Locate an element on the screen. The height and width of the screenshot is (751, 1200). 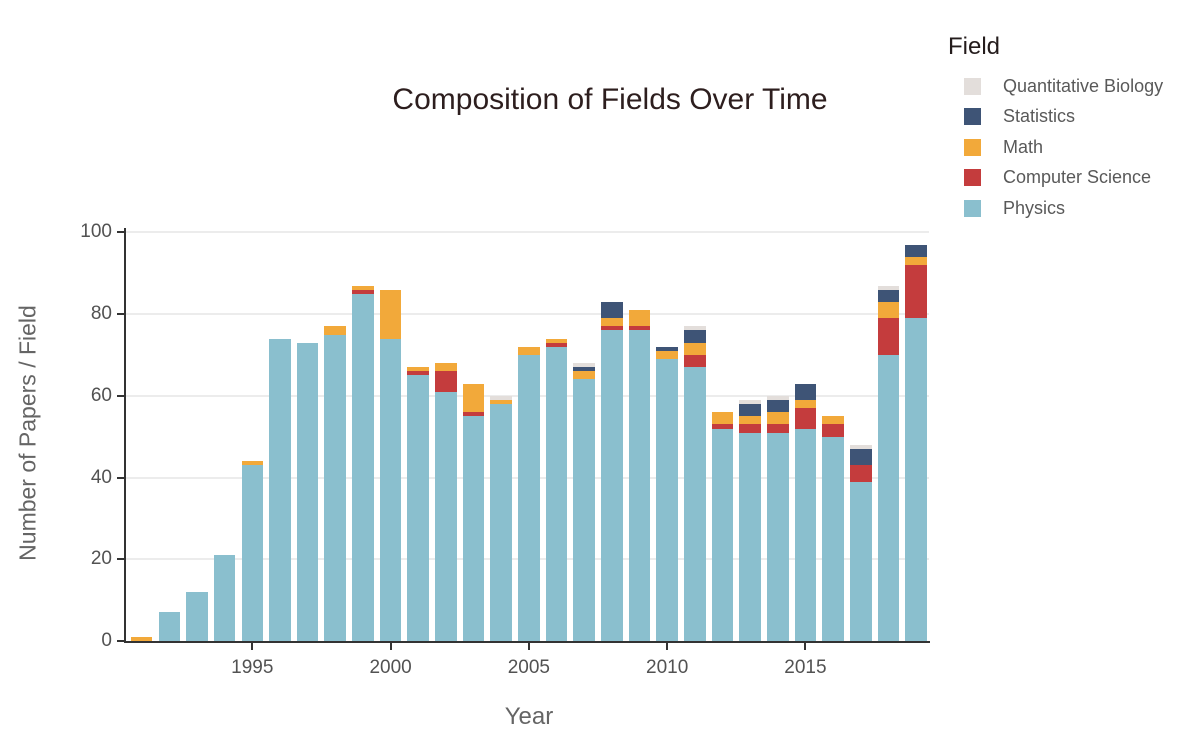
legend-label-statistics: Statistics is located at coordinates (1039, 116).